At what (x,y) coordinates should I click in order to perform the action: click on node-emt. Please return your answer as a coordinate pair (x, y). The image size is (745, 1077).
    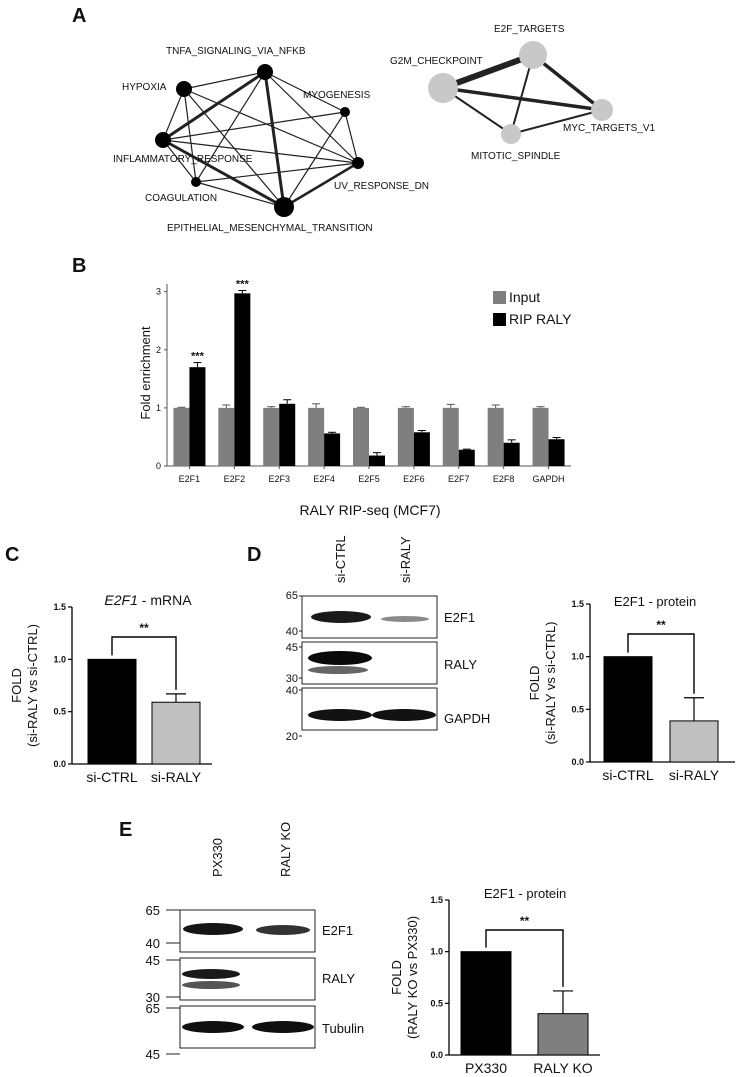
    Looking at the image, I should click on (284, 207).